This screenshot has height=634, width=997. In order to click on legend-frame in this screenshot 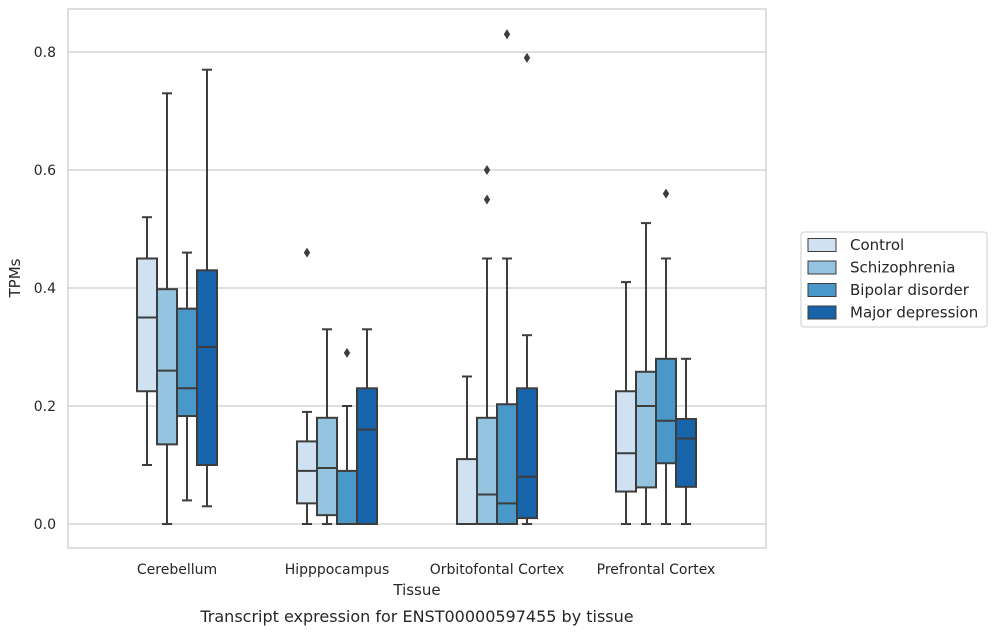, I will do `click(894, 279)`.